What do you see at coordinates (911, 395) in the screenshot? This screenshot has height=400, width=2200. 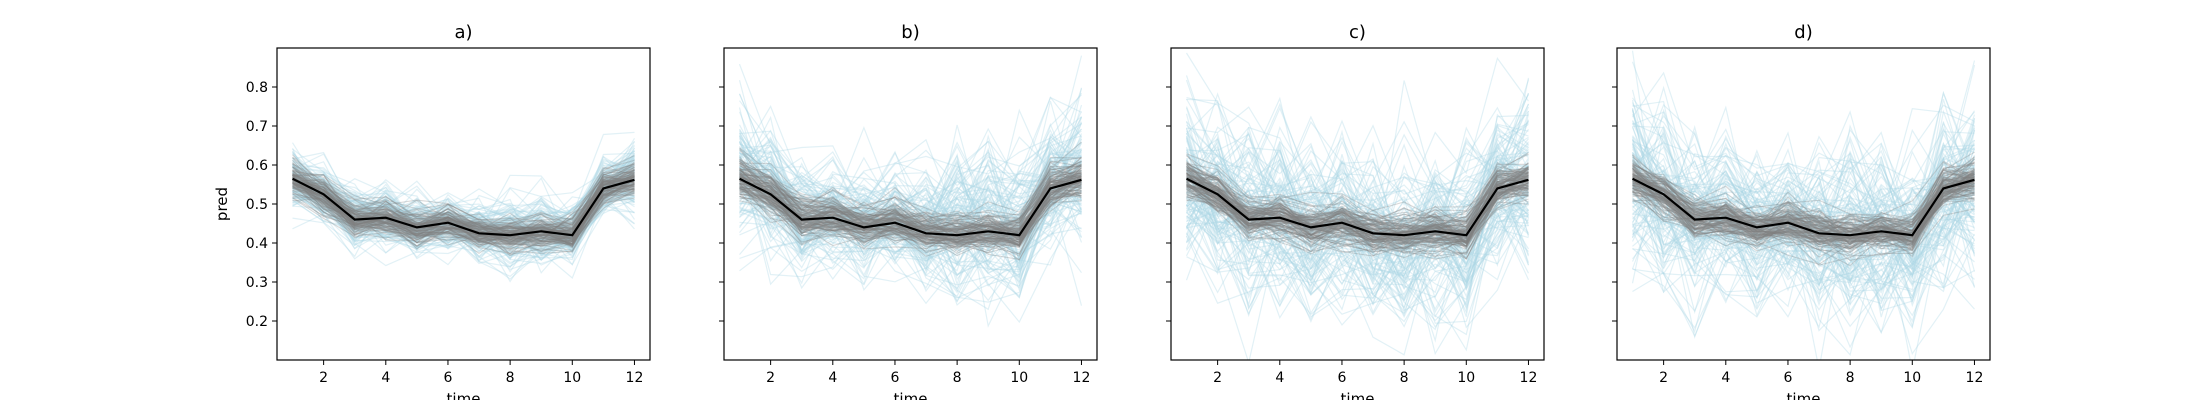 I see `x-axis-label: time` at bounding box center [911, 395].